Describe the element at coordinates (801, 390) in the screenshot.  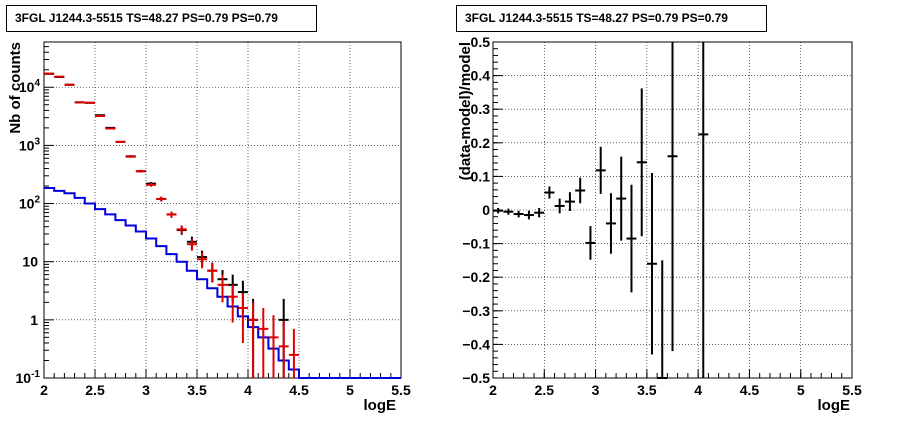
I see `right-xtick-label: 5` at that location.